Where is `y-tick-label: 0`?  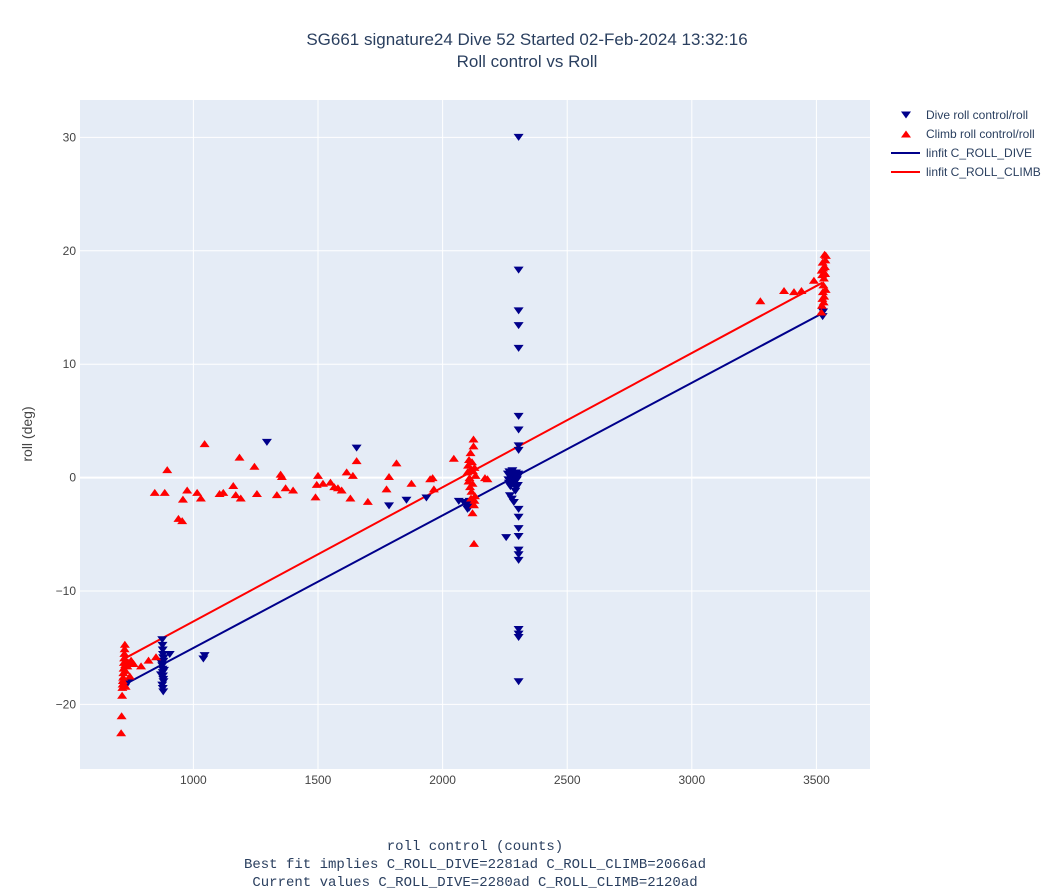 y-tick-label: 0 is located at coordinates (72, 478).